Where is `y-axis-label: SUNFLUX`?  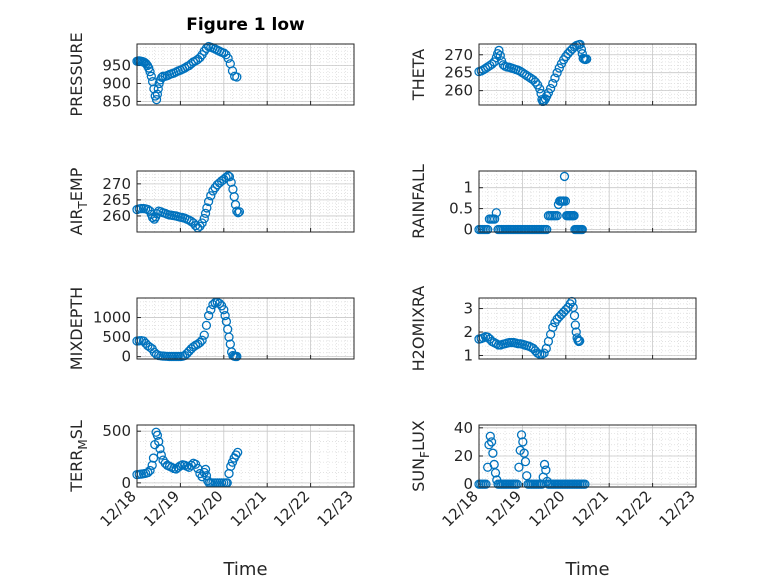 y-axis-label: SUNFLUX is located at coordinates (420, 456).